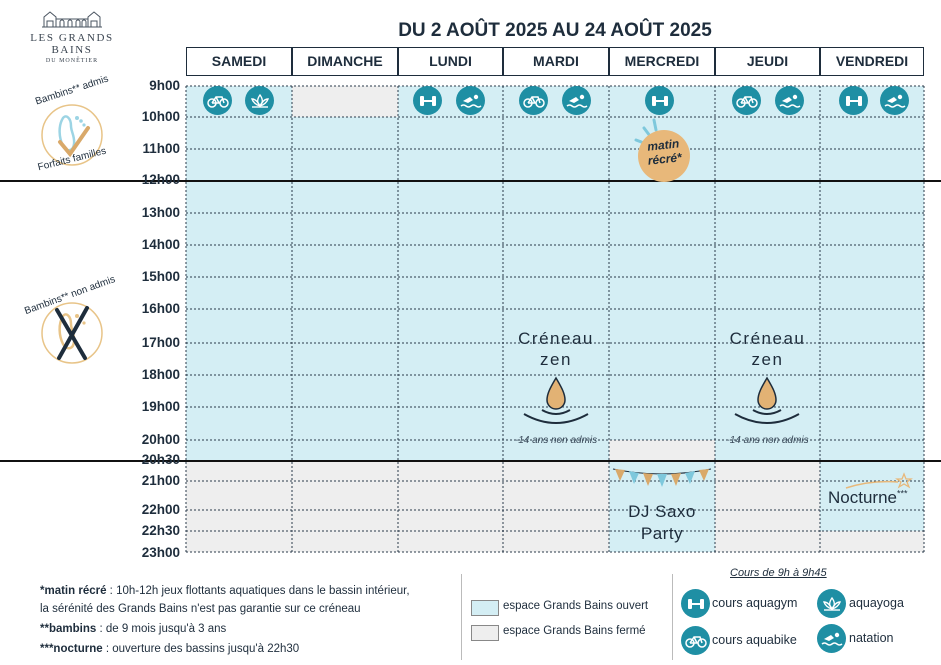  What do you see at coordinates (161, 629) in the screenshot?
I see `footnote-text: : de 9 mois jusqu'à 3 ans` at bounding box center [161, 629].